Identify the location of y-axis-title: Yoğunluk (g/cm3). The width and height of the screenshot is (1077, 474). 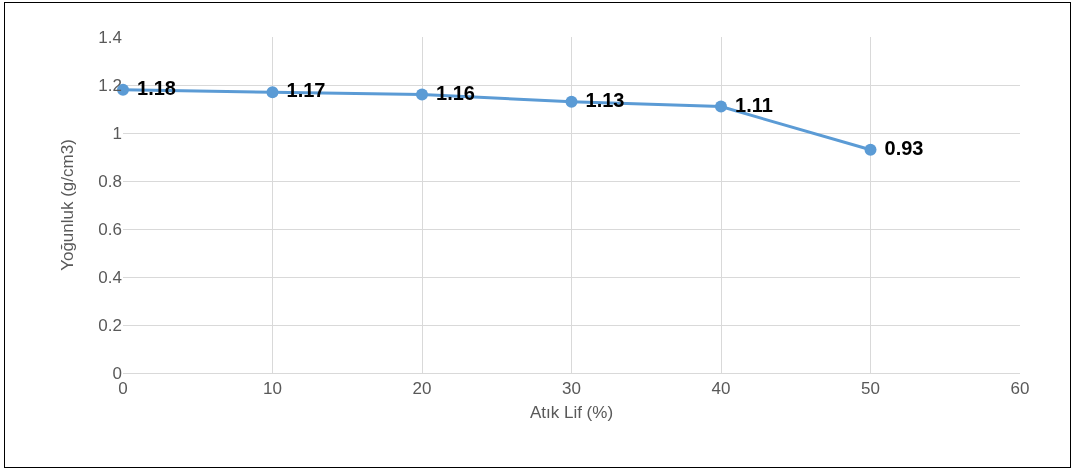
(67, 205).